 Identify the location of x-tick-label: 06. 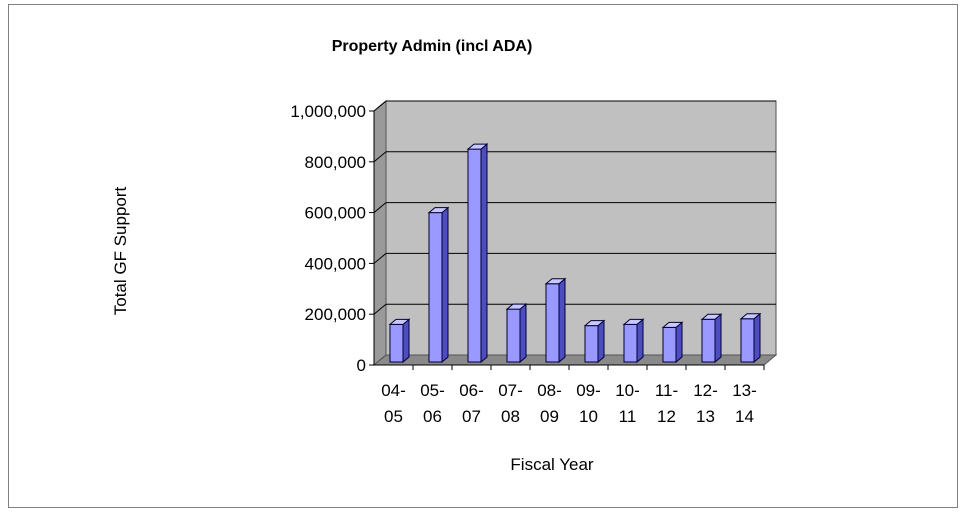
(432, 416).